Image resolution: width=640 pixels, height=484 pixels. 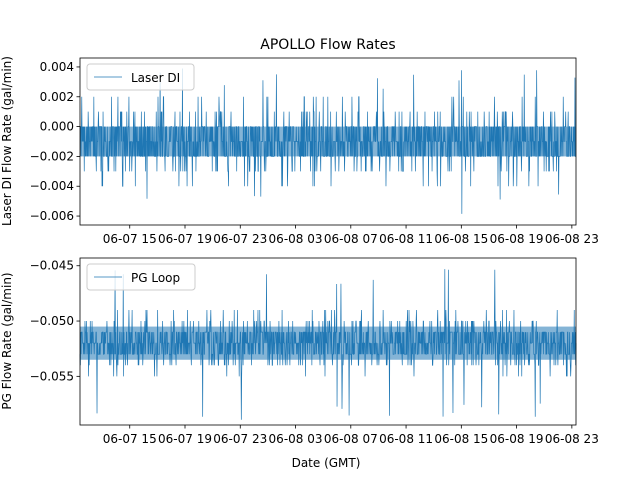 What do you see at coordinates (52, 321) in the screenshot?
I see `y-tick-label: −0.050` at bounding box center [52, 321].